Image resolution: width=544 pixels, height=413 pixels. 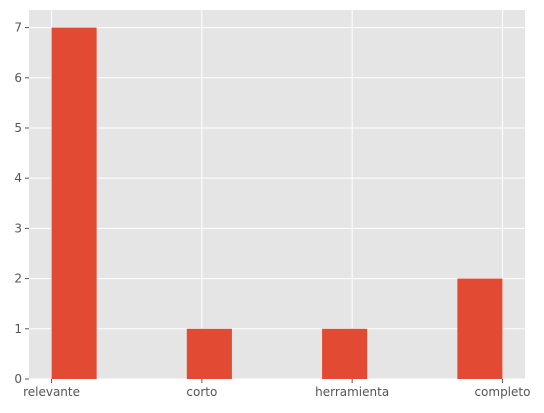 I want to click on y-tick-label: 3, so click(x=18, y=228).